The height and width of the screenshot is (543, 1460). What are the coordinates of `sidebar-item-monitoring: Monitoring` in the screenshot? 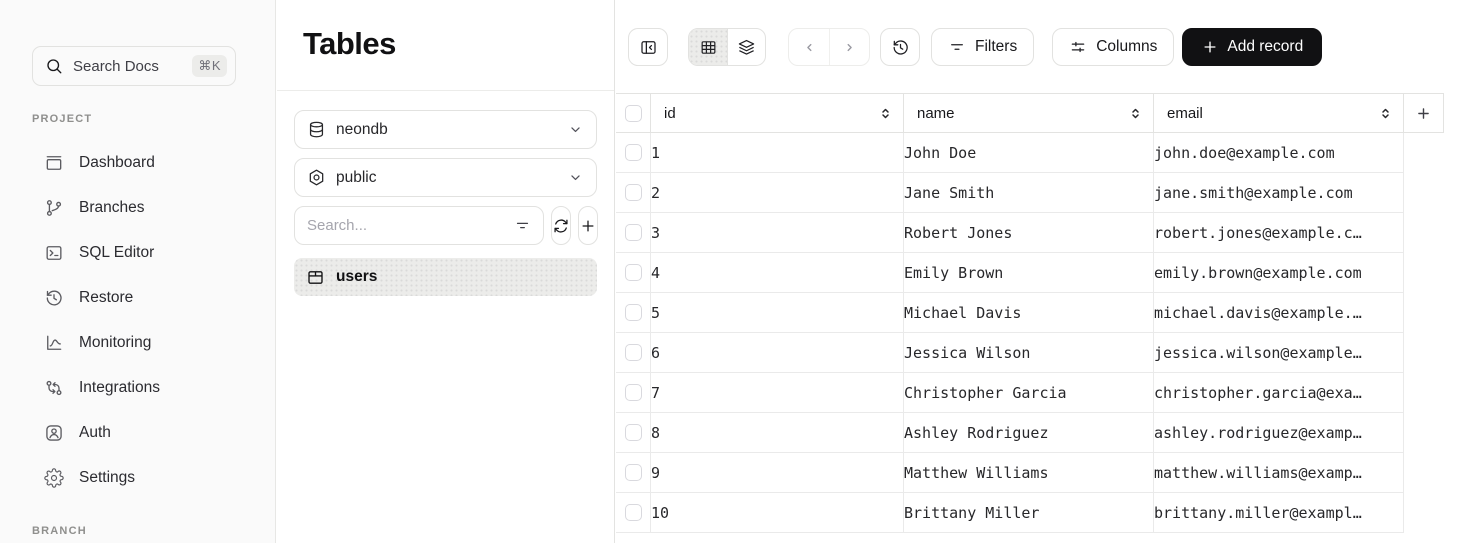 It's located at (137, 342).